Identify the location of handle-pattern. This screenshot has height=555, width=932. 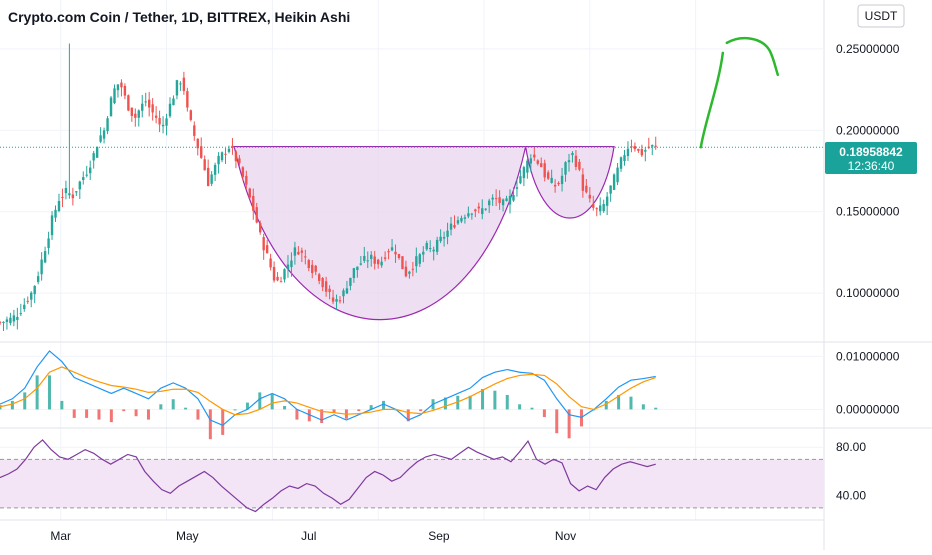
(569, 182).